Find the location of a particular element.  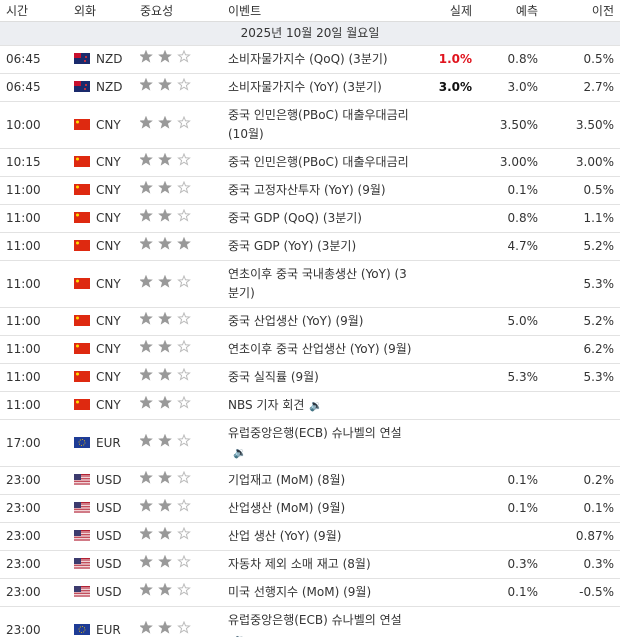

event: 소비자물가지수 (QoQ) (3분기) is located at coordinates (308, 59).